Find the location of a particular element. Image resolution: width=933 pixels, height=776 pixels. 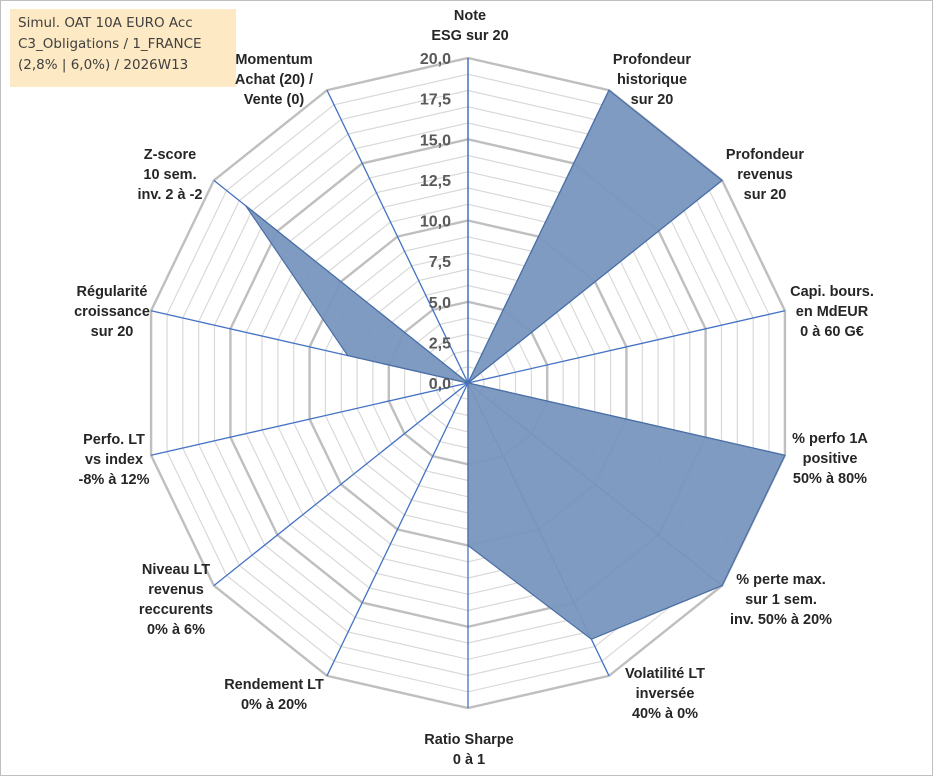

axis-label: Régularité croissance sur 20 is located at coordinates (112, 312).